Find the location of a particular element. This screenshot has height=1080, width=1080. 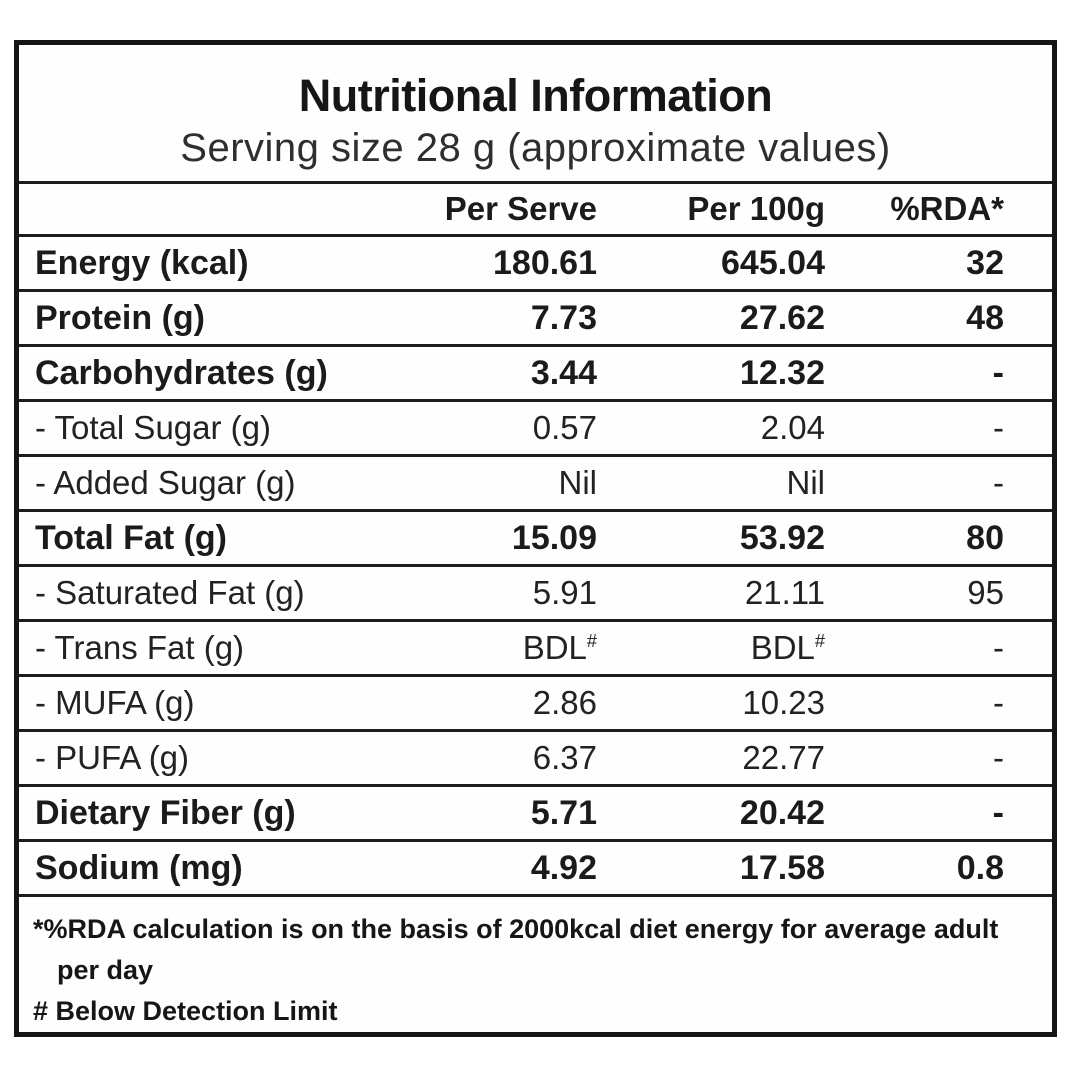

per-100g-value: 27.62 is located at coordinates (782, 317).